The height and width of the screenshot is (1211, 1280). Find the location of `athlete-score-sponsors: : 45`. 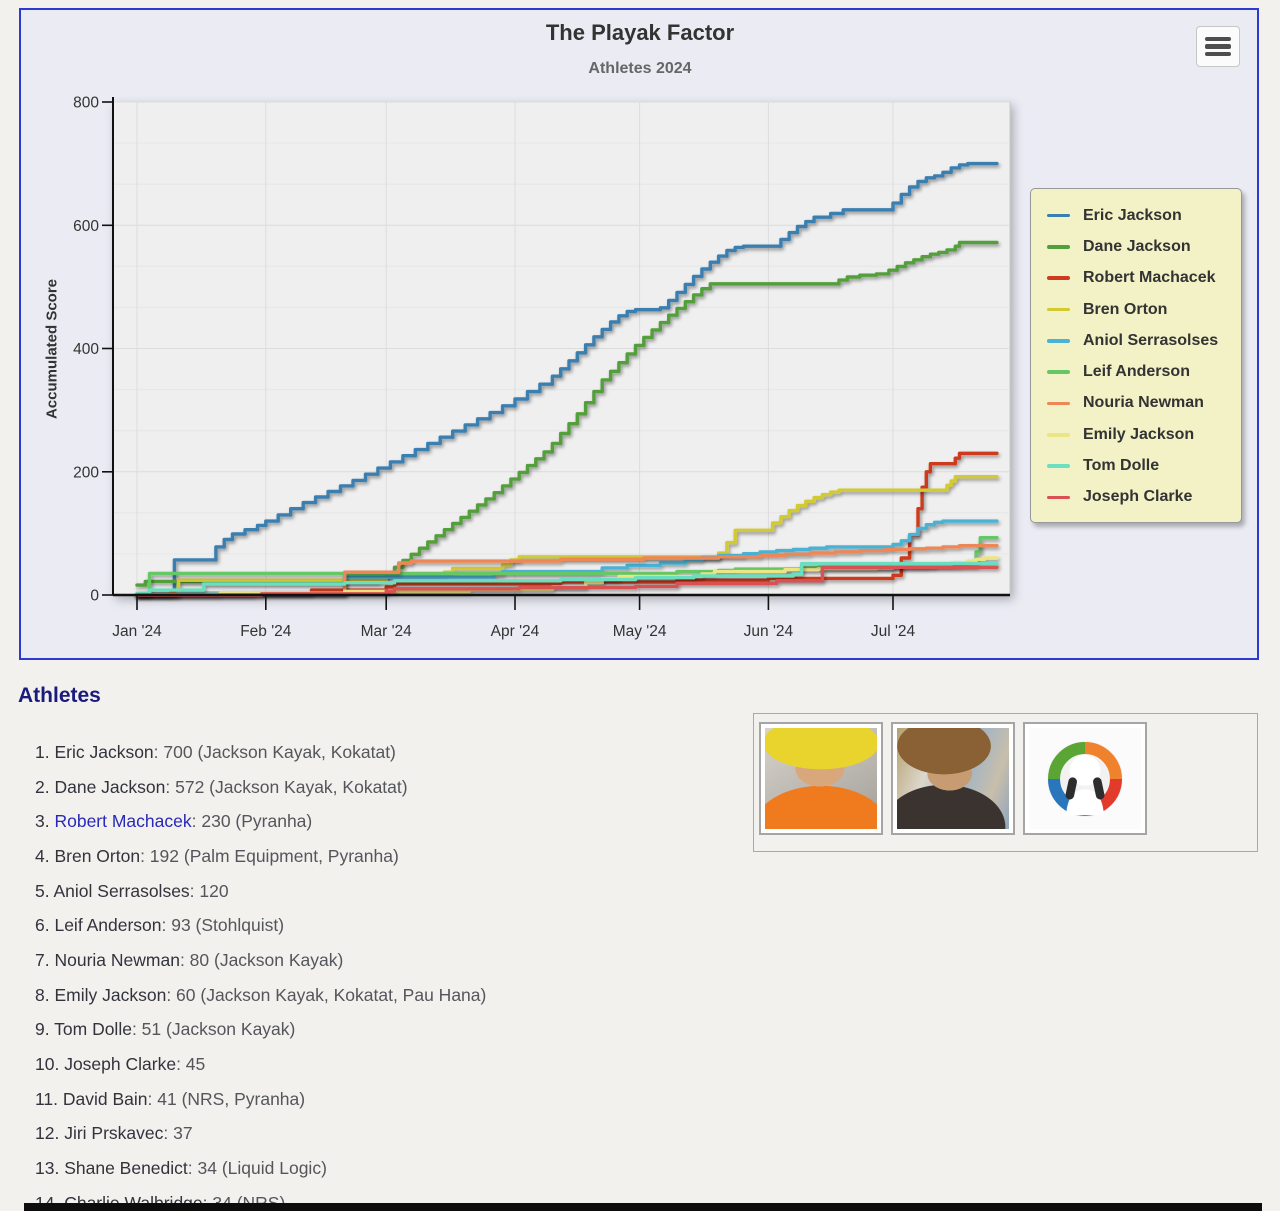

athlete-score-sponsors: : 45 is located at coordinates (191, 1063).